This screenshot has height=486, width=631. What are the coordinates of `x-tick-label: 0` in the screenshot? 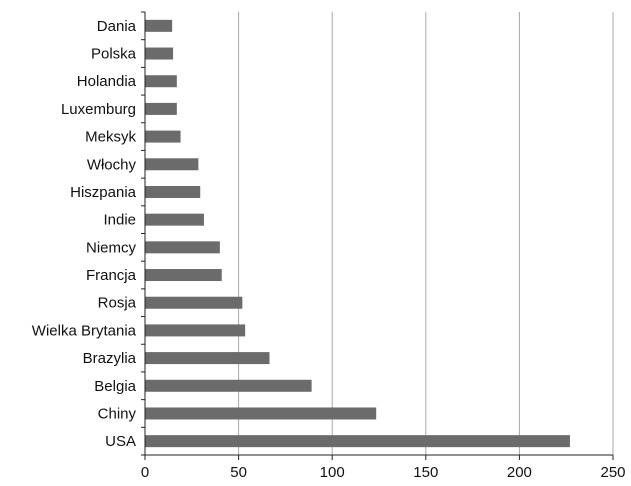 It's located at (145, 472).